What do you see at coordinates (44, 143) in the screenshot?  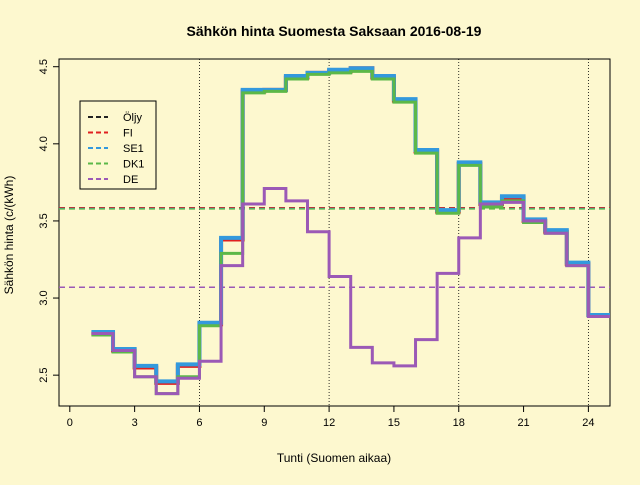 I see `y-tick-label-4: 4.0` at bounding box center [44, 143].